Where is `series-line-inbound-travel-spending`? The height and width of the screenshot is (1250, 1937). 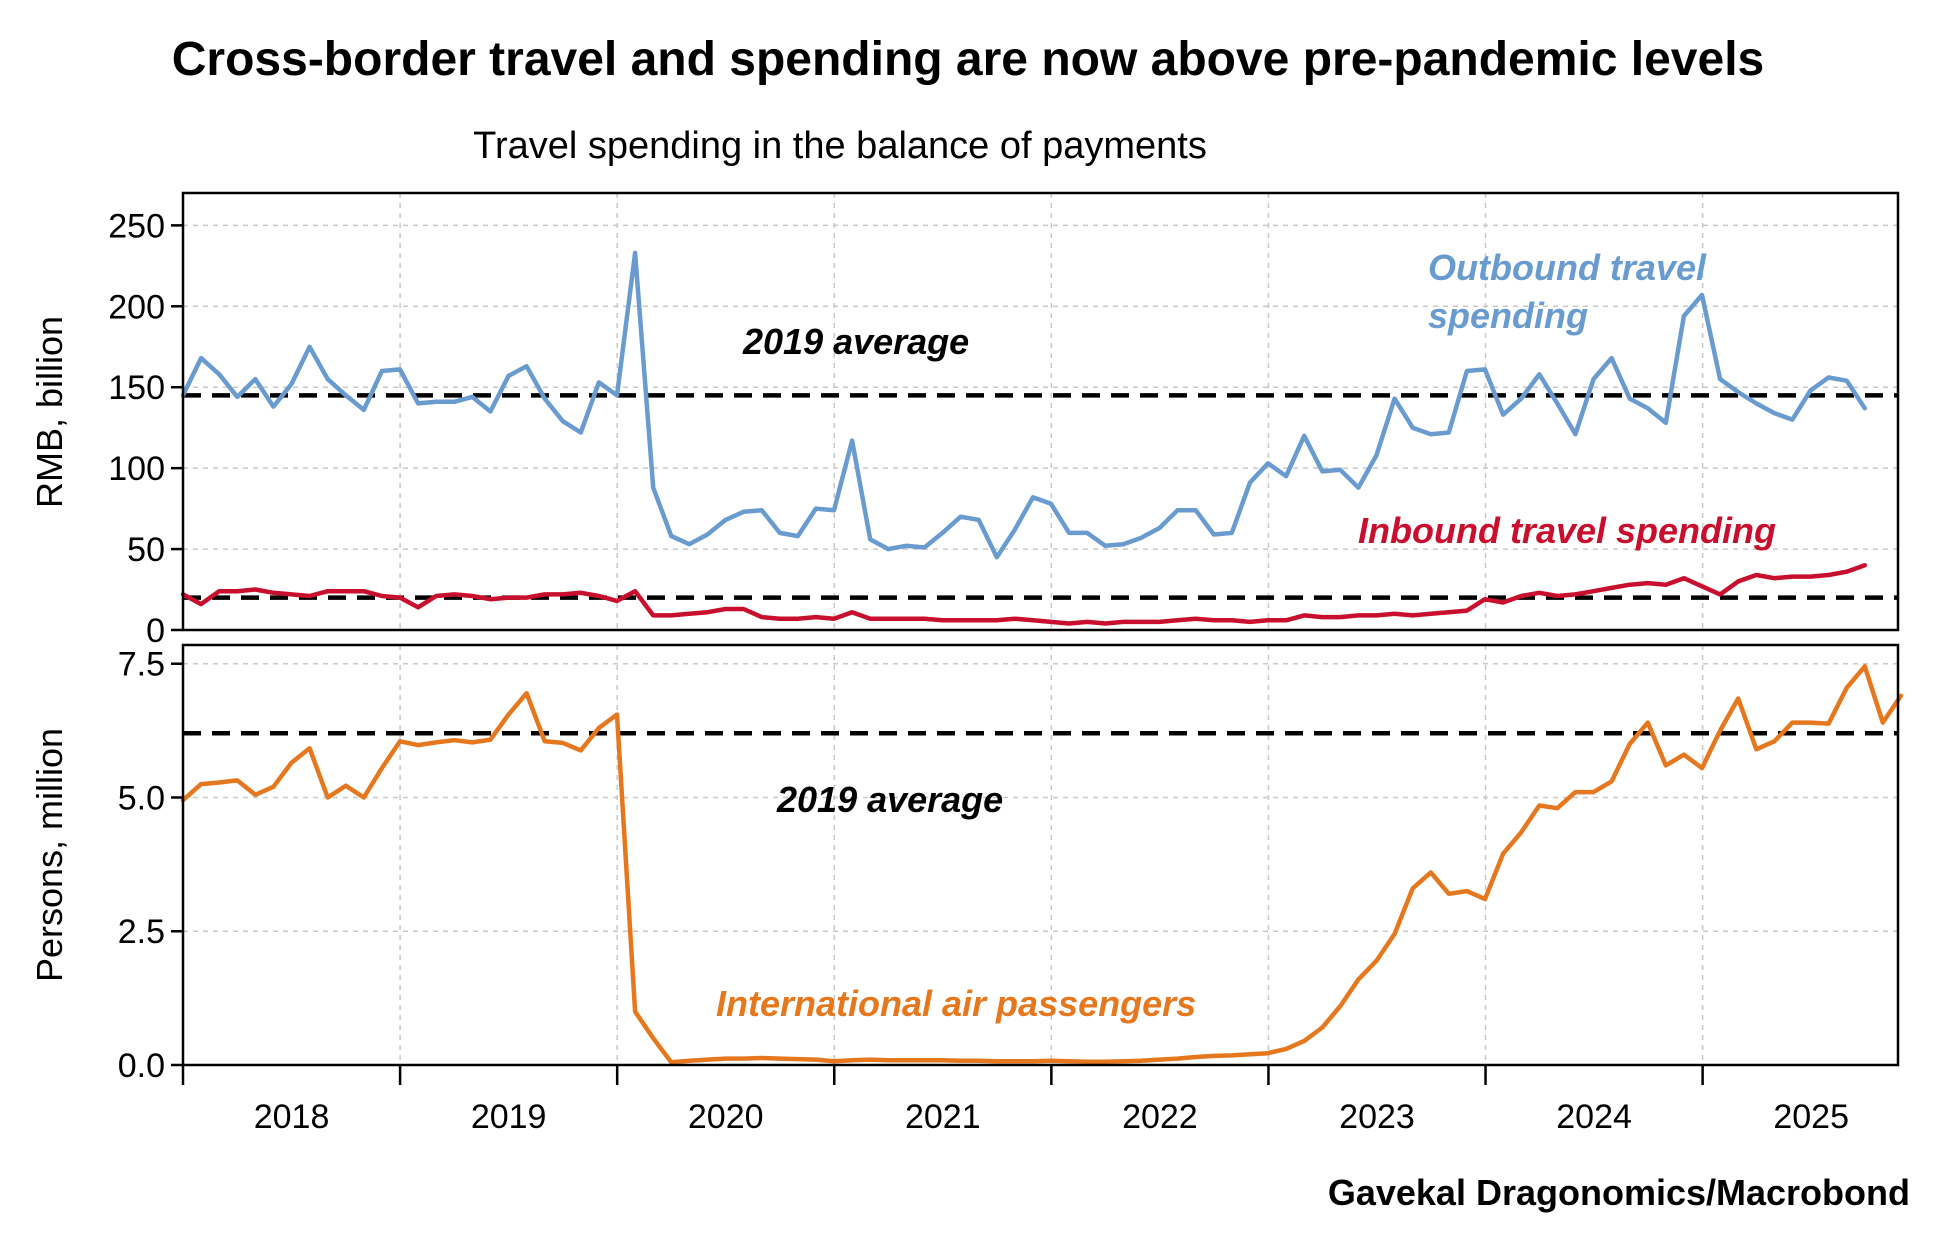
series-line-inbound-travel-spending is located at coordinates (1024, 594).